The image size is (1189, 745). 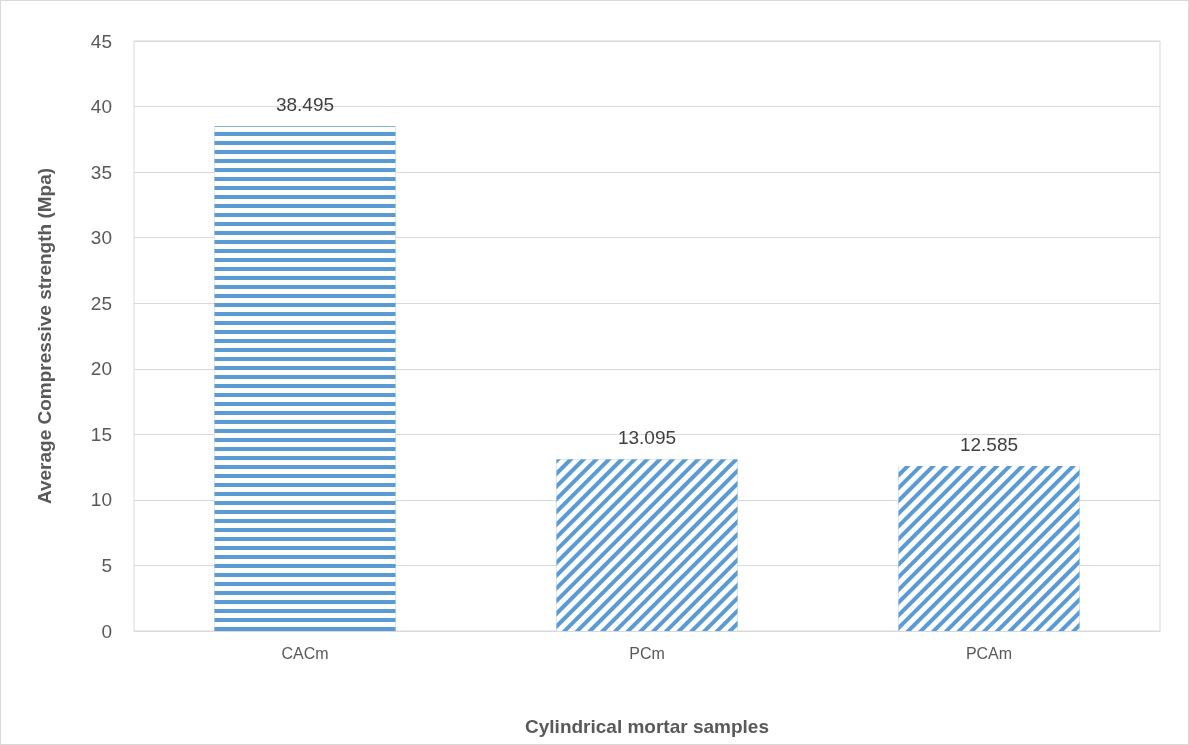 I want to click on y-tick-label: 30, so click(x=101, y=238).